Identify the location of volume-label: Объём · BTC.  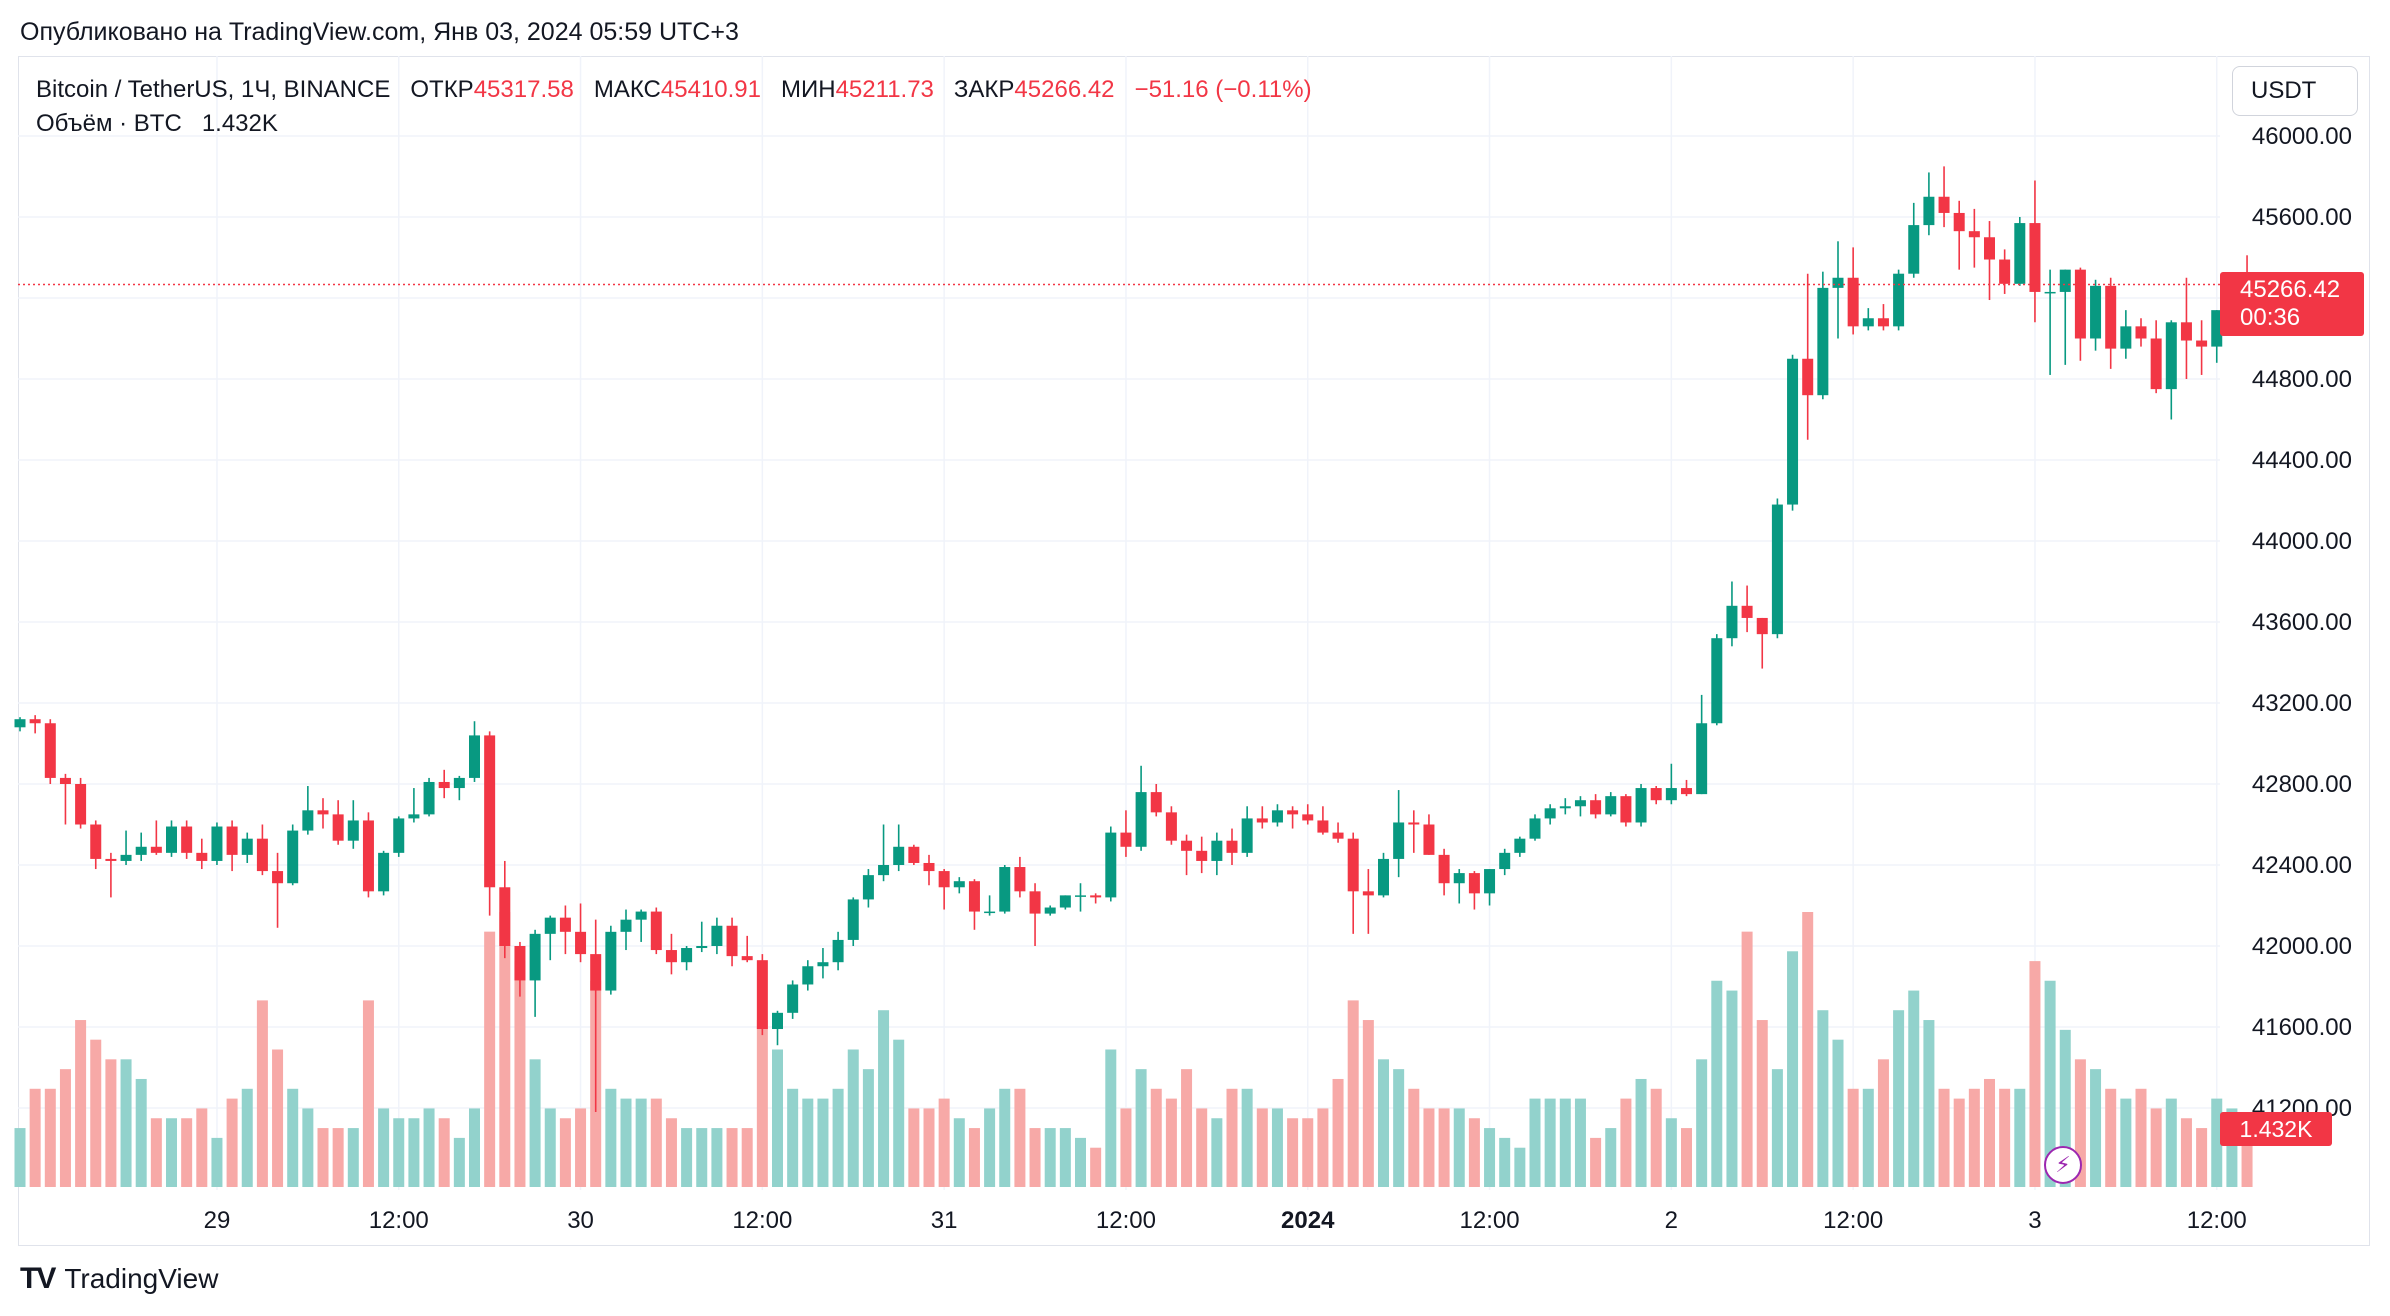
(109, 123).